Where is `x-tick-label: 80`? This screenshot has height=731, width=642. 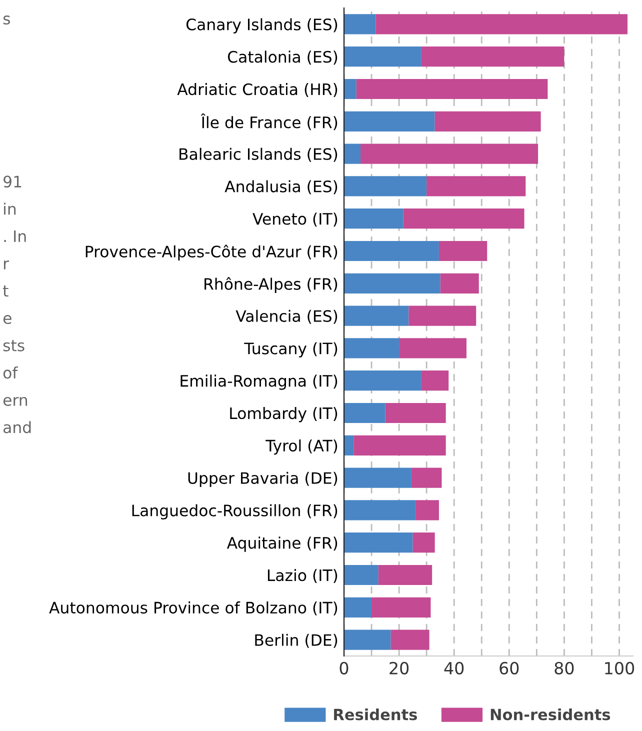
x-tick-label: 80 is located at coordinates (564, 668).